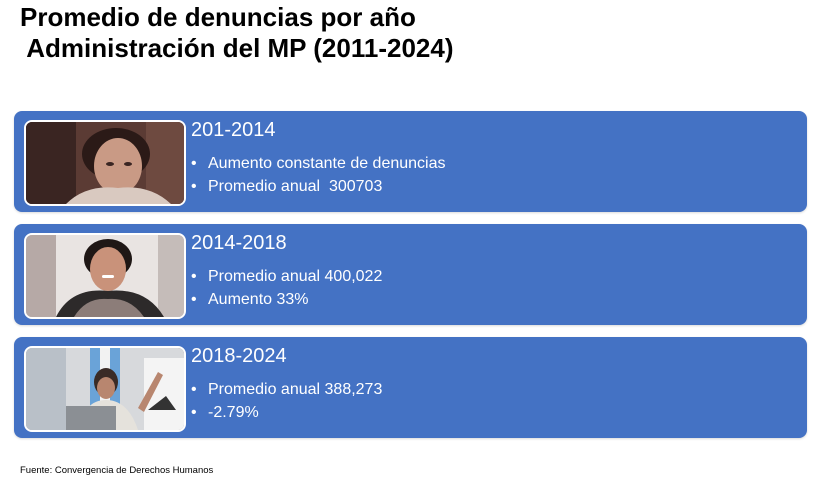 This screenshot has height=482, width=817. I want to click on list-item: • Promedio anual 400,022, so click(285, 276).